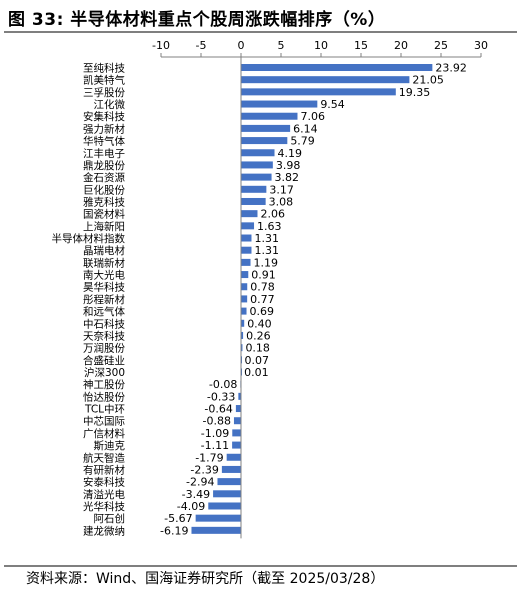 The height and width of the screenshot is (590, 521). What do you see at coordinates (302, 141) in the screenshot?
I see `data-label: 5.79` at bounding box center [302, 141].